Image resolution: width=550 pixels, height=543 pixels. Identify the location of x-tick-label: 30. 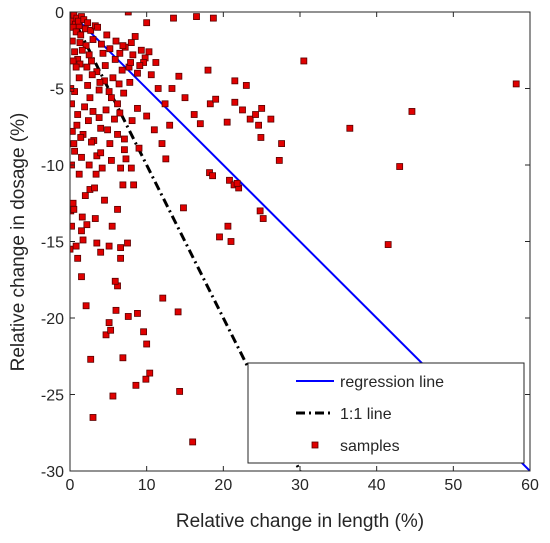
(300, 485).